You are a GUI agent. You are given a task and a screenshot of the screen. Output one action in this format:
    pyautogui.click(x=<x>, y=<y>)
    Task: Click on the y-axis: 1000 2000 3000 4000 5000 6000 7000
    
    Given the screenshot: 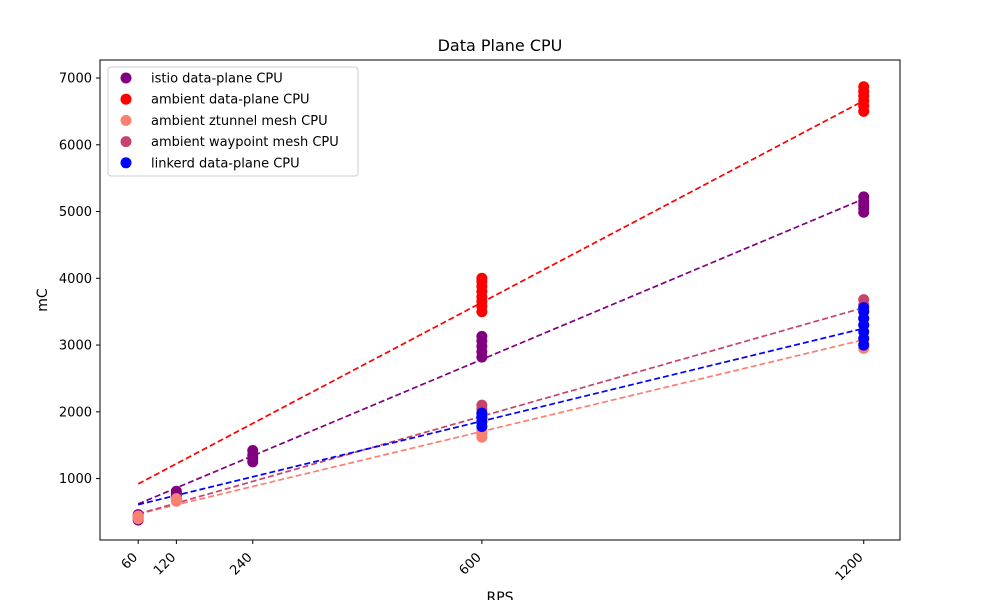 What is the action you would take?
    pyautogui.click(x=79, y=279)
    